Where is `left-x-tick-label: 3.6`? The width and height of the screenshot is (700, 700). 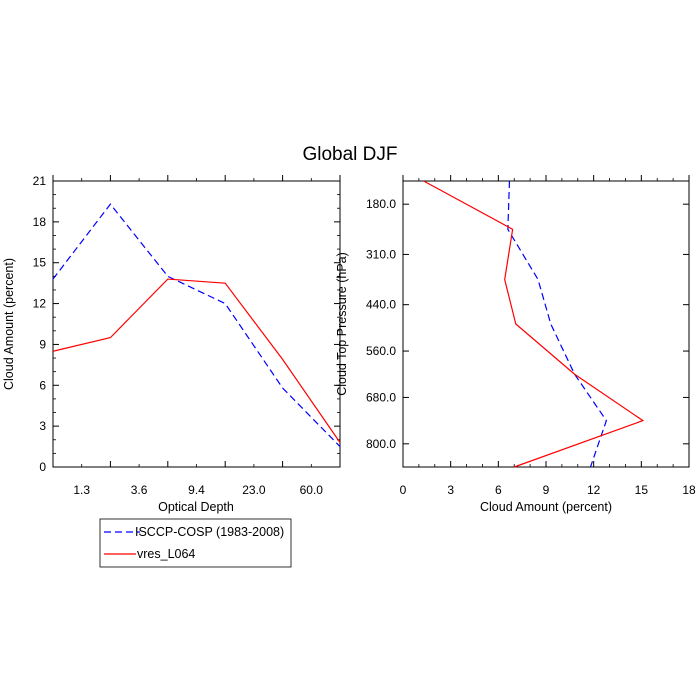
left-x-tick-label: 3.6 is located at coordinates (139, 490).